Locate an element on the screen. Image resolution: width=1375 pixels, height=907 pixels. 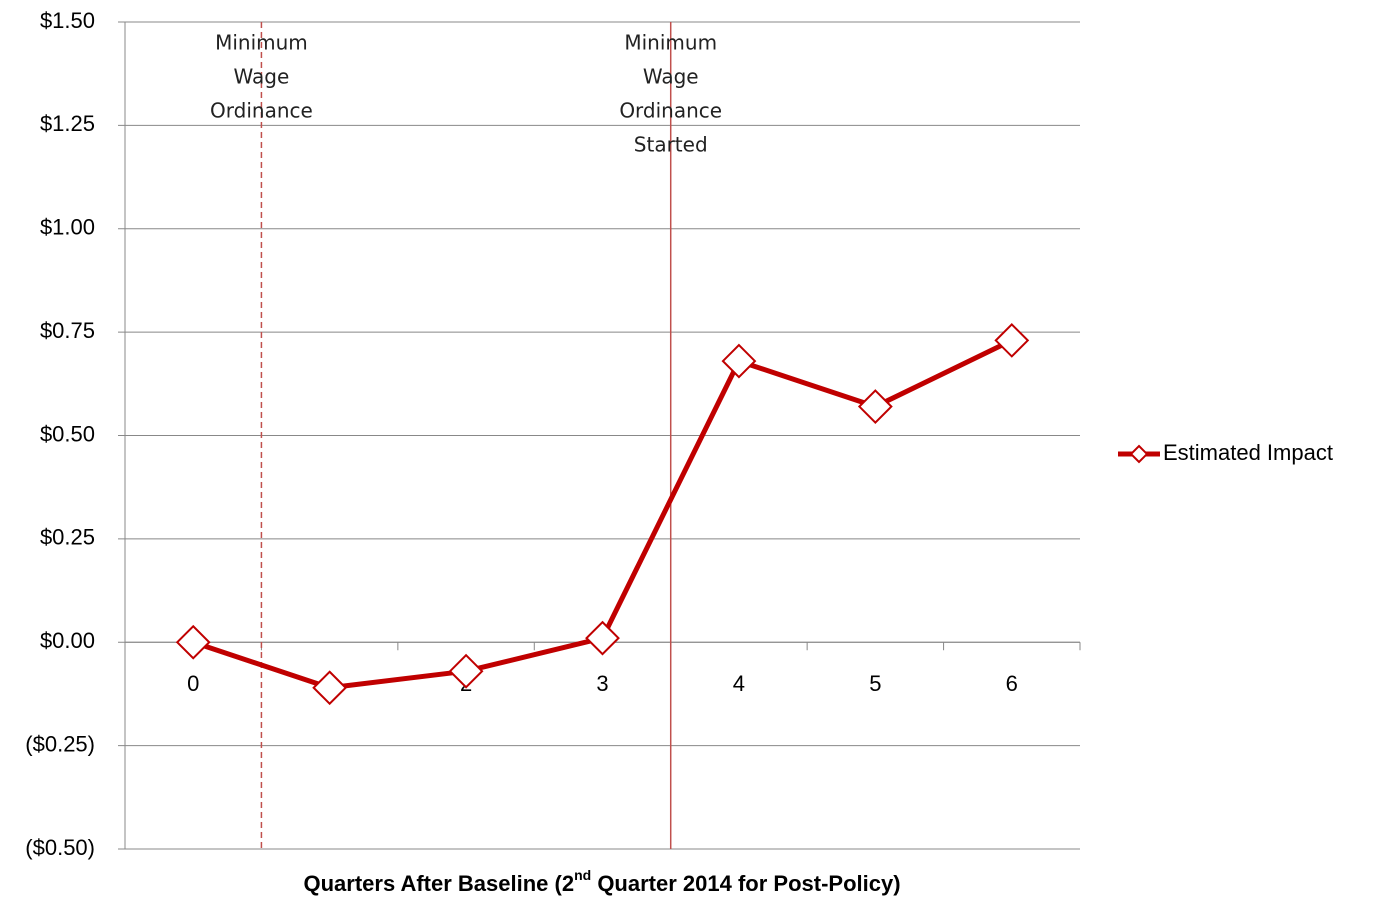
x-tick-label: 5 is located at coordinates (875, 683).